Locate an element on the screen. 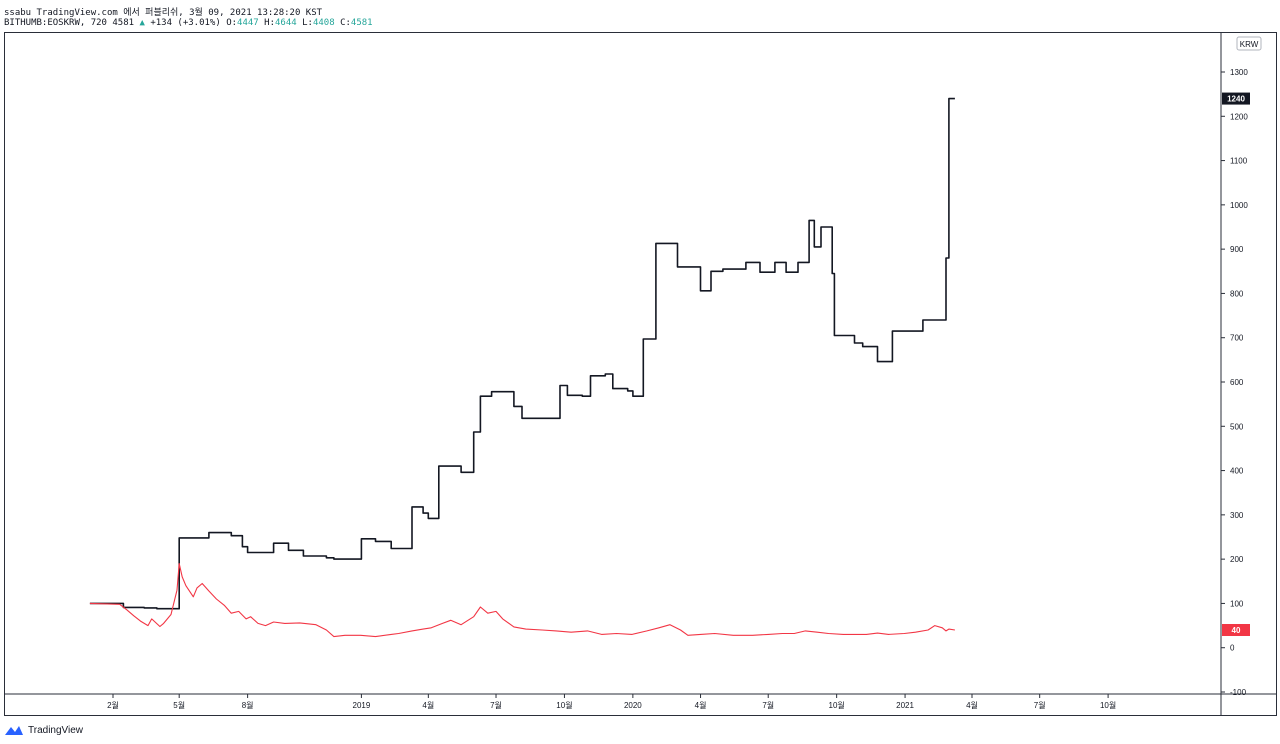 This screenshot has height=744, width=1280. footer-brand: TradingView is located at coordinates (56, 730).